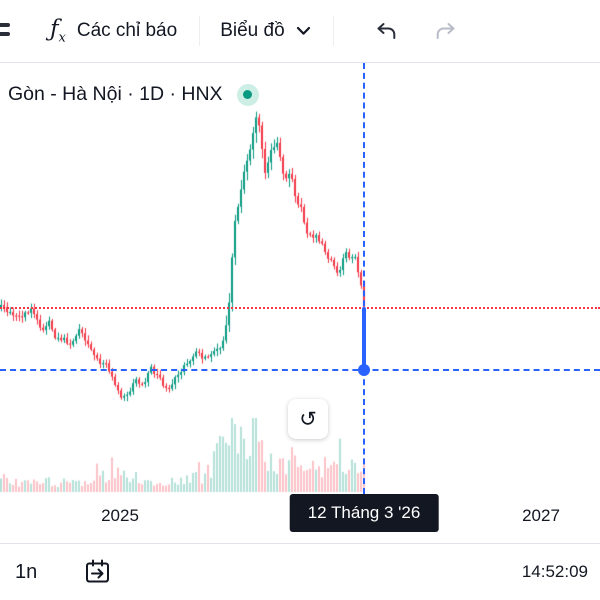  I want to click on x-axis: 2025 2027, so click(300, 521).